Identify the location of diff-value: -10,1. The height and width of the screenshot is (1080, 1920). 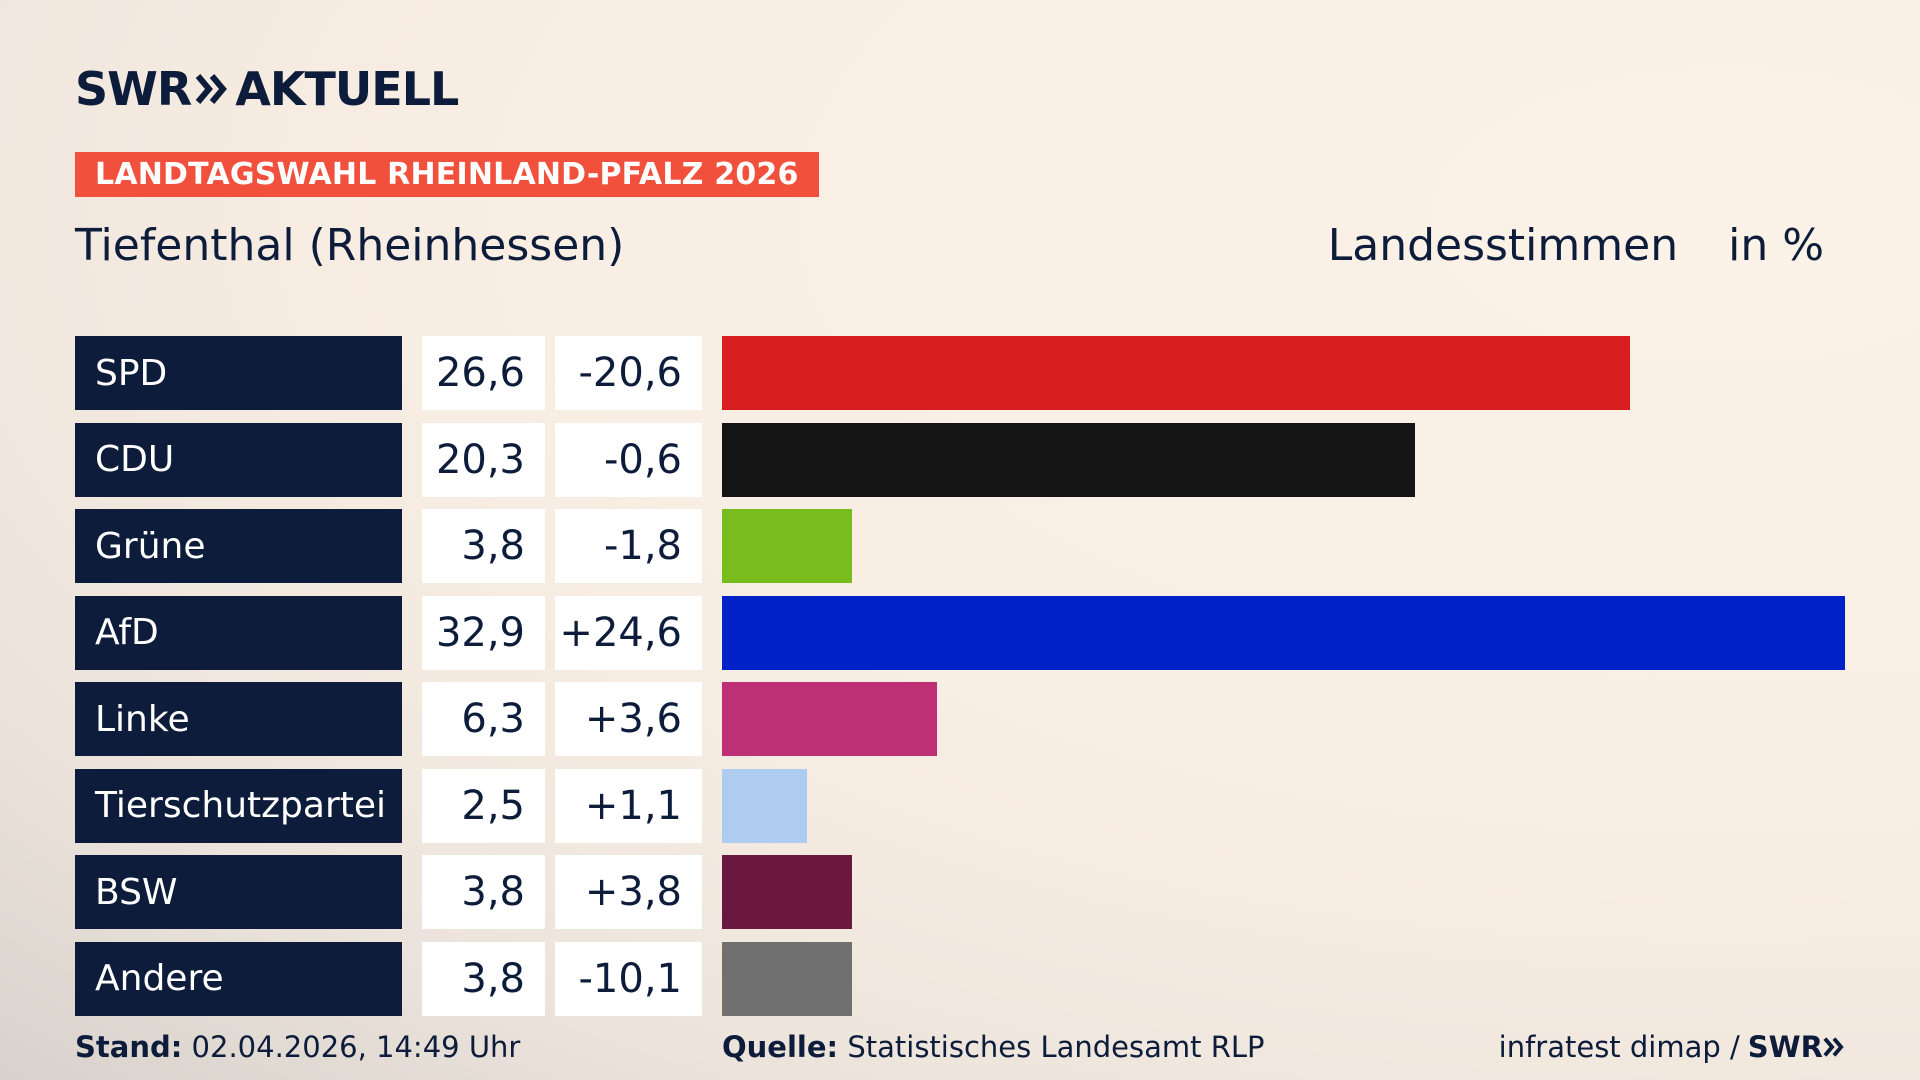
(628, 978).